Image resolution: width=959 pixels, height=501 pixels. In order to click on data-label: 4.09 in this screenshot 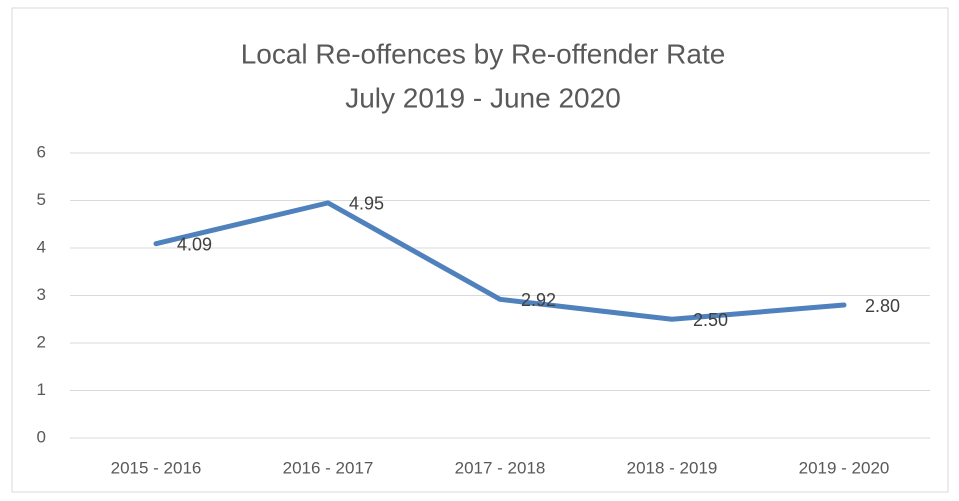, I will do `click(194, 244)`.